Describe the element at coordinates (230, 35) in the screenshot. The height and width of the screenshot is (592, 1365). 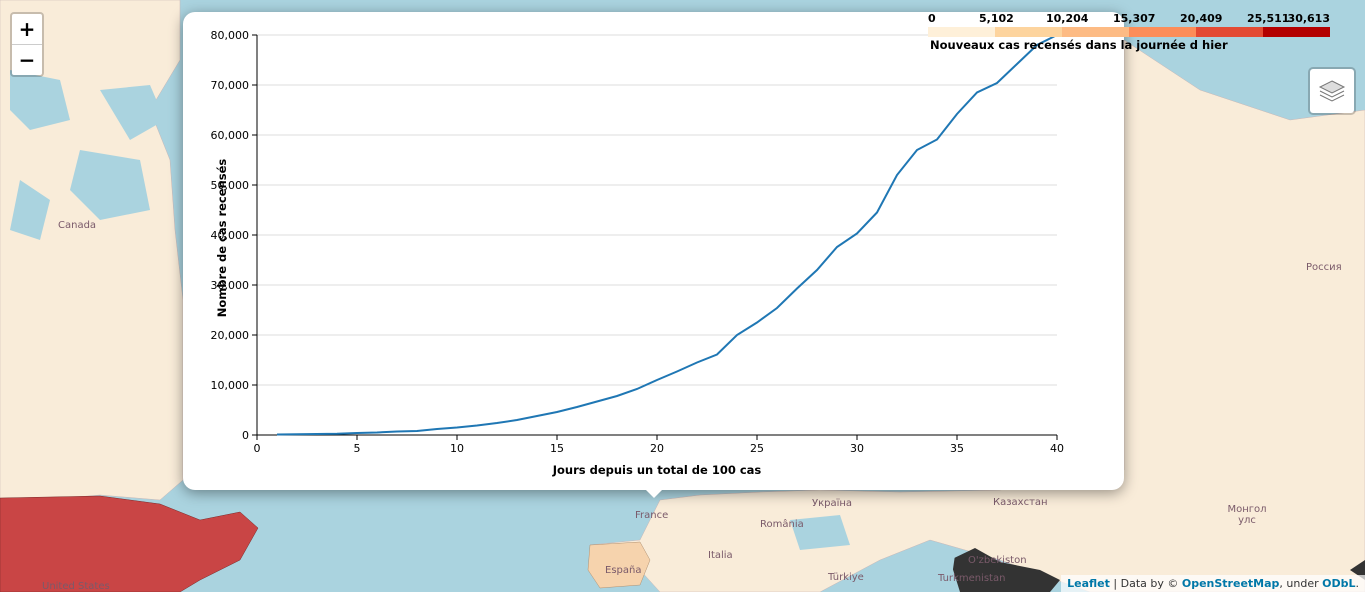
I see `y-tick-label: 80,000` at that location.